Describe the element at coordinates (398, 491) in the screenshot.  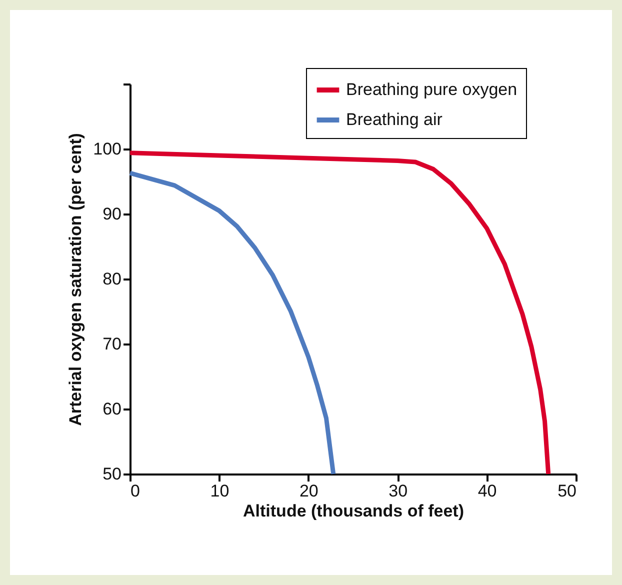
I see `x-tick-label: 30` at that location.